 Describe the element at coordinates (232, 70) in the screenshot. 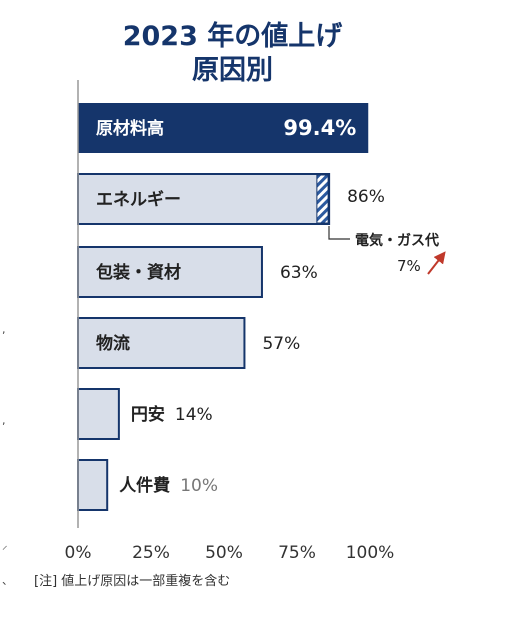

I see `chart-title-line2: 原因別` at that location.